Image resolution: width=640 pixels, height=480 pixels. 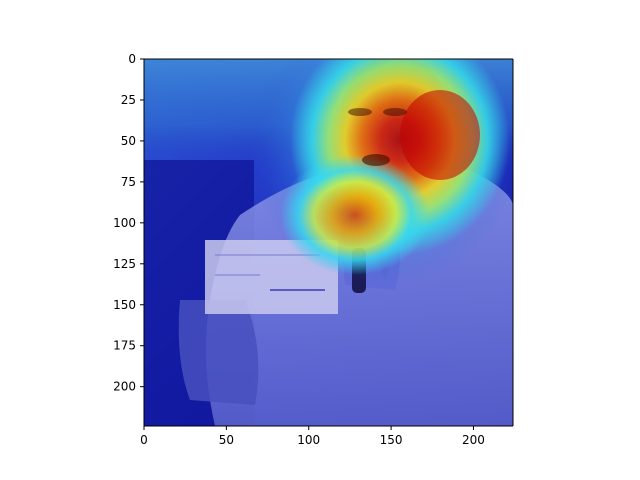 What do you see at coordinates (124, 305) in the screenshot?
I see `y-tick-label: 150` at bounding box center [124, 305].